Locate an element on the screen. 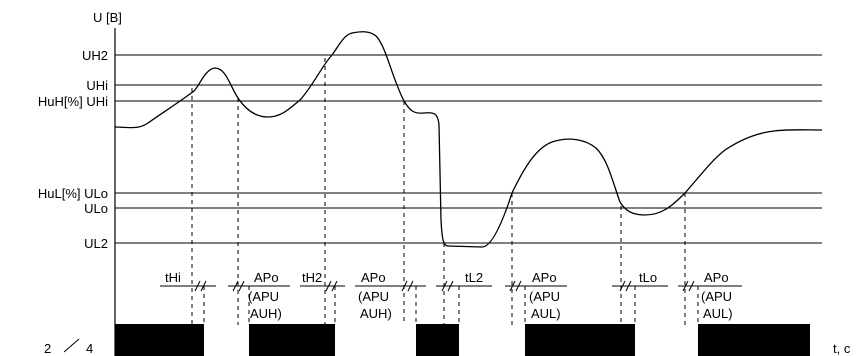 This screenshot has width=859, height=356. y-axis-label: U [B] is located at coordinates (107, 17).